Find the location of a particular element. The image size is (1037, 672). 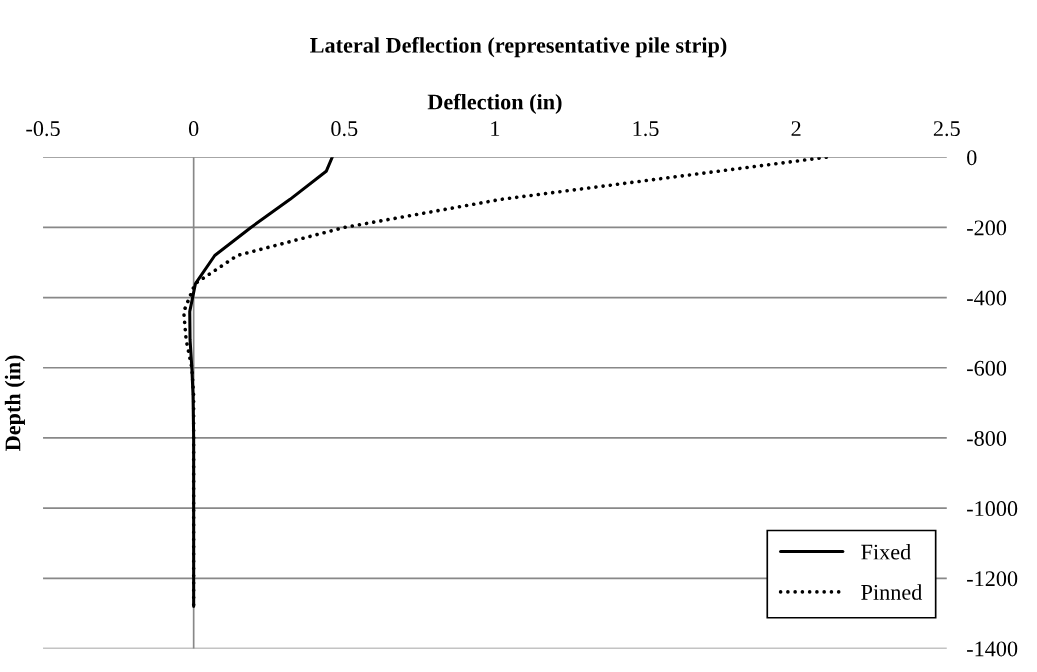

y-tick-label: -1000 is located at coordinates (992, 509).